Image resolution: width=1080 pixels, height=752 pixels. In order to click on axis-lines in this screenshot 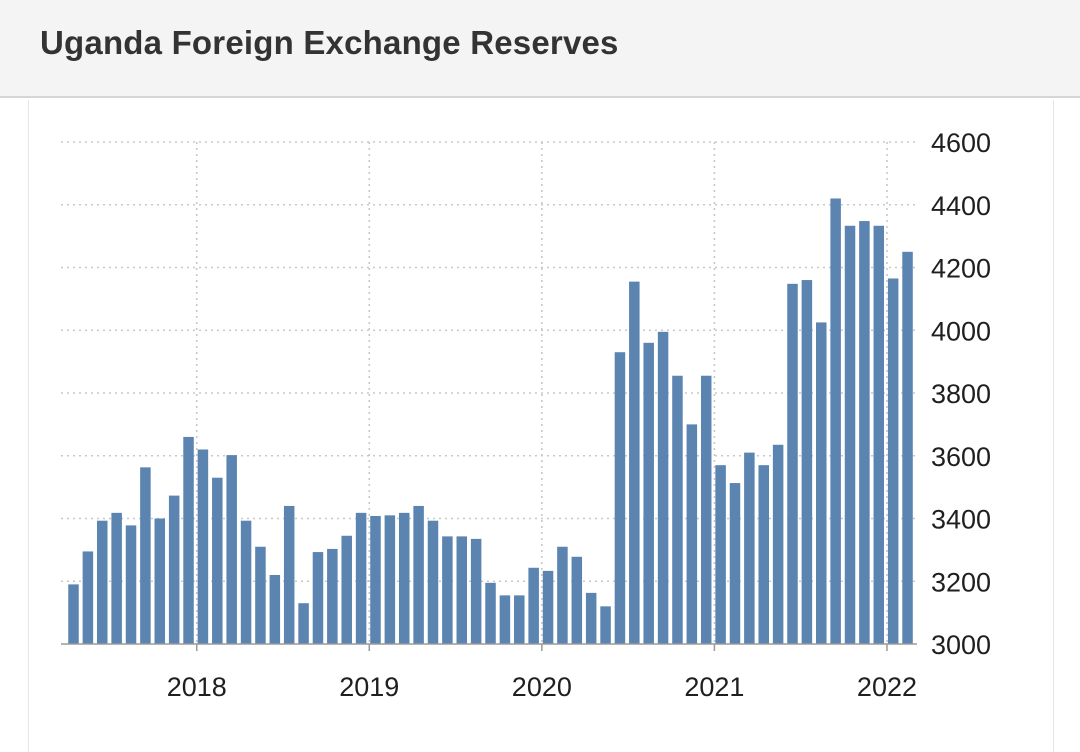, I will do `click(489, 647)`.